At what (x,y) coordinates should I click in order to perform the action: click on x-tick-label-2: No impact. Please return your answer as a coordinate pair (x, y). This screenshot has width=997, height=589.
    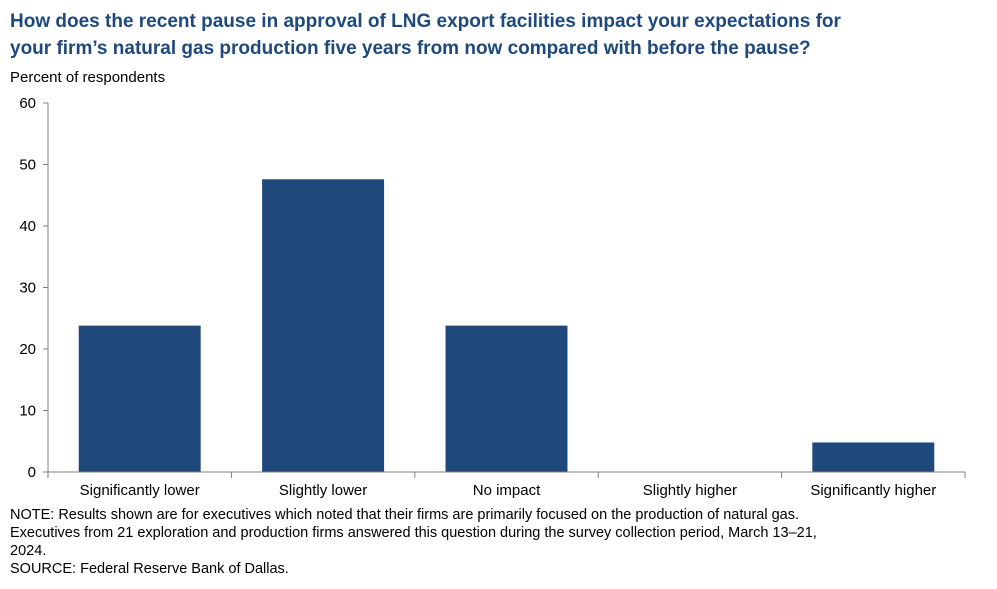
    Looking at the image, I should click on (507, 490).